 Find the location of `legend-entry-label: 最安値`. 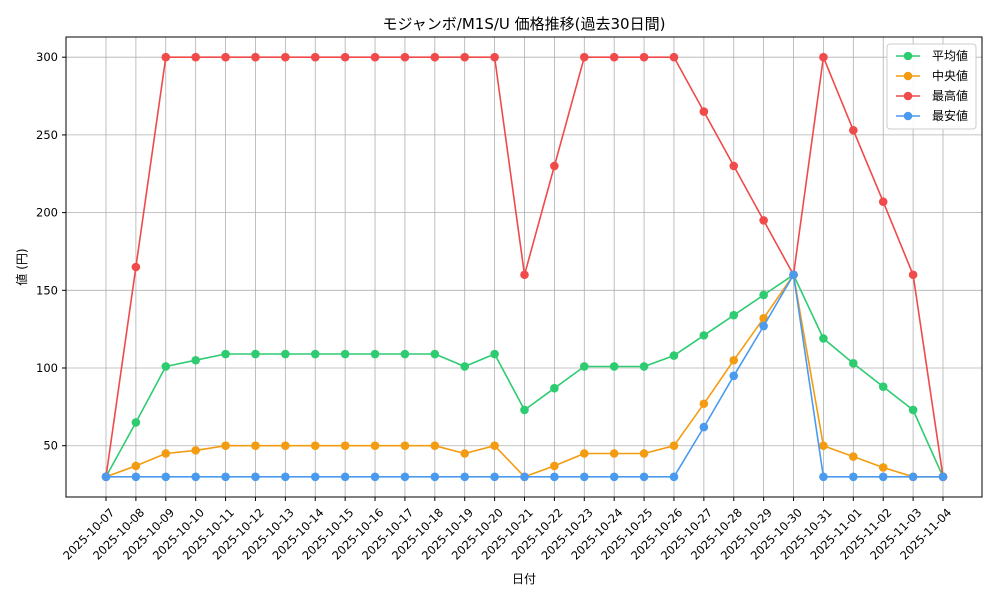

legend-entry-label: 最安値 is located at coordinates (950, 115).